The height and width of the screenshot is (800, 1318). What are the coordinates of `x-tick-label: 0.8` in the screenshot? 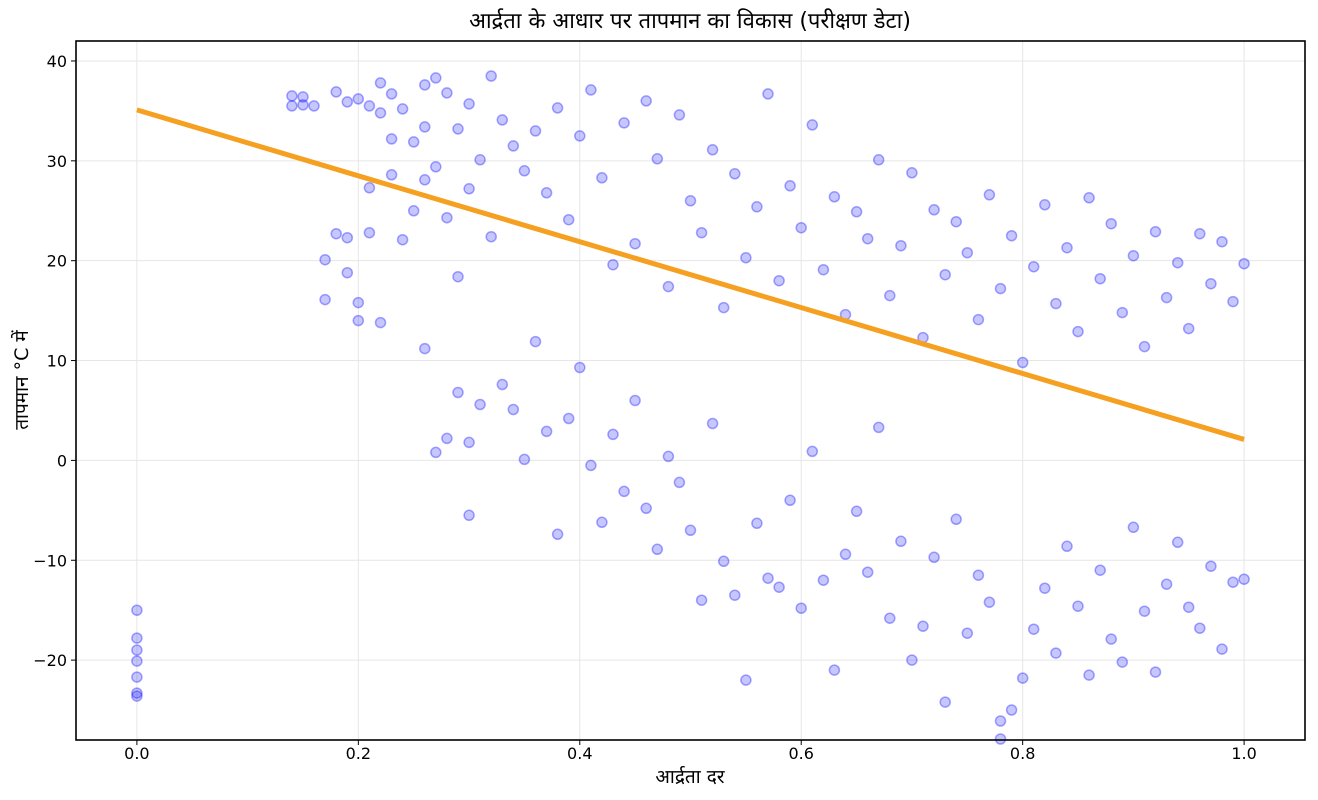 It's located at (1022, 753).